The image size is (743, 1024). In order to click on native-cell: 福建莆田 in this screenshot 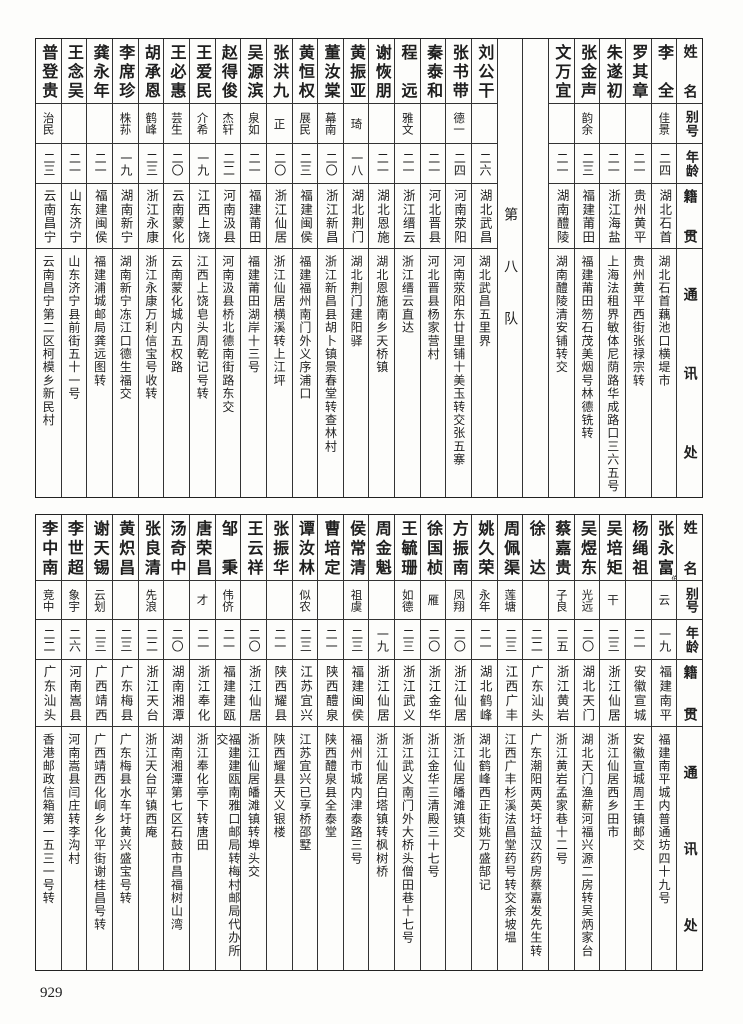, I will do `click(253, 216)`.